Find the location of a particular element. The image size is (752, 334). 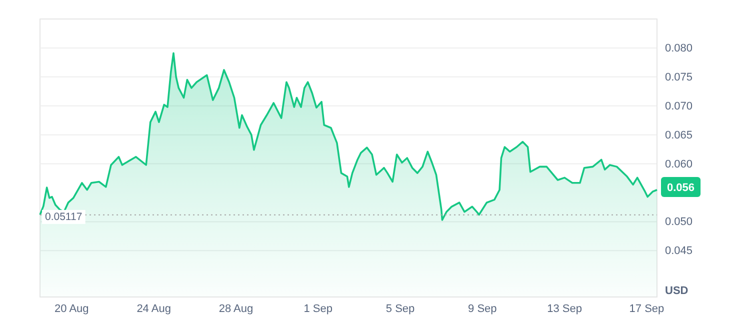

y-tick-label: 0.080 is located at coordinates (679, 48).